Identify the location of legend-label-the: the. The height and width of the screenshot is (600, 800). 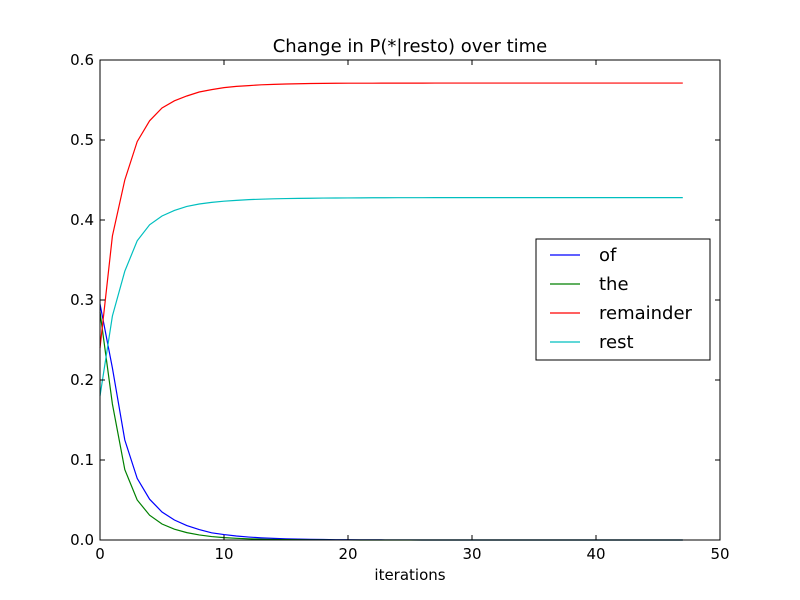
(614, 284).